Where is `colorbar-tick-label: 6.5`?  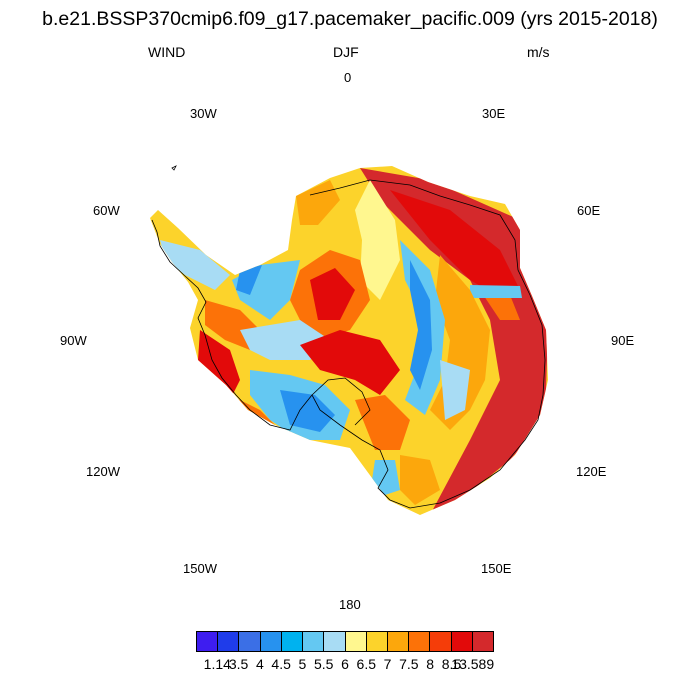 colorbar-tick-label: 6.5 is located at coordinates (366, 664).